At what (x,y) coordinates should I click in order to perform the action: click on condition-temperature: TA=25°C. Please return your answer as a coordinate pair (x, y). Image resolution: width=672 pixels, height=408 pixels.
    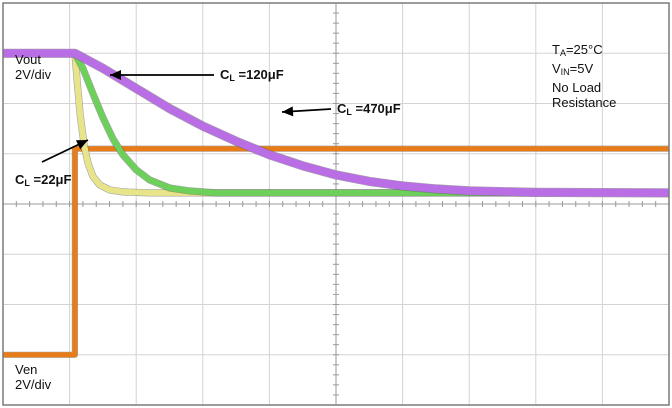
    Looking at the image, I should click on (577, 50).